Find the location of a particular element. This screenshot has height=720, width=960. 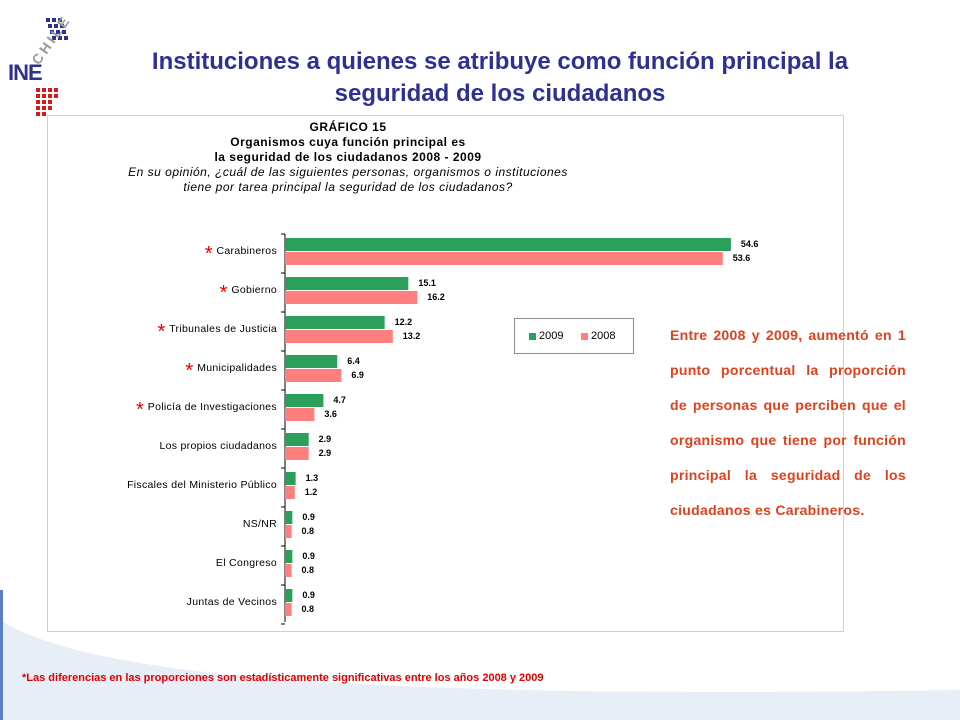

category-label: El Congreso is located at coordinates (246, 563).